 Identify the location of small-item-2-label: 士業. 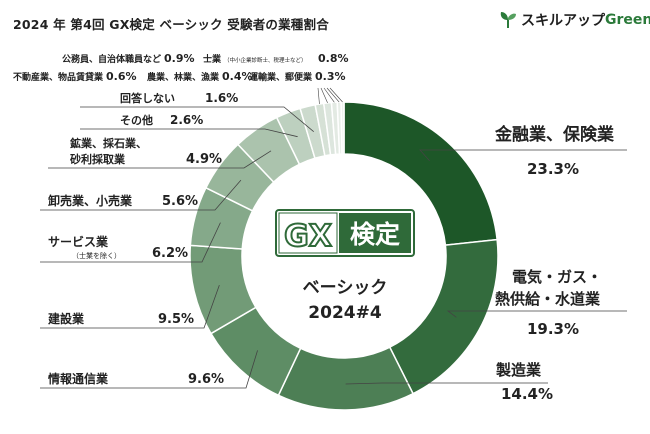
(212, 59).